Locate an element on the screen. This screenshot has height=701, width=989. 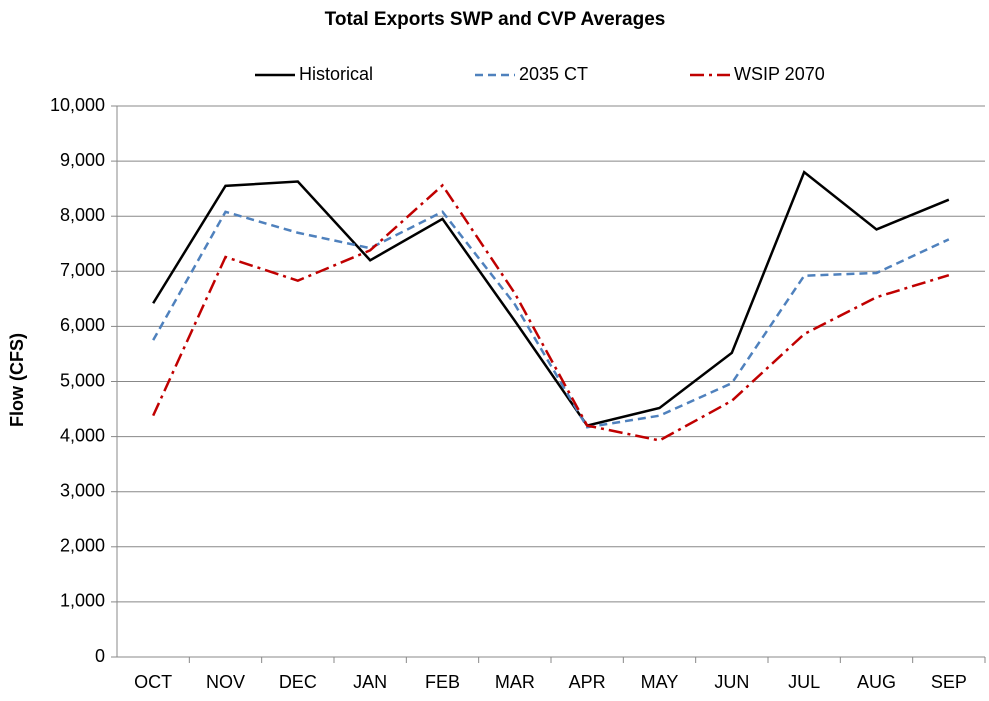
y-tick-label: 4,000 is located at coordinates (82, 435).